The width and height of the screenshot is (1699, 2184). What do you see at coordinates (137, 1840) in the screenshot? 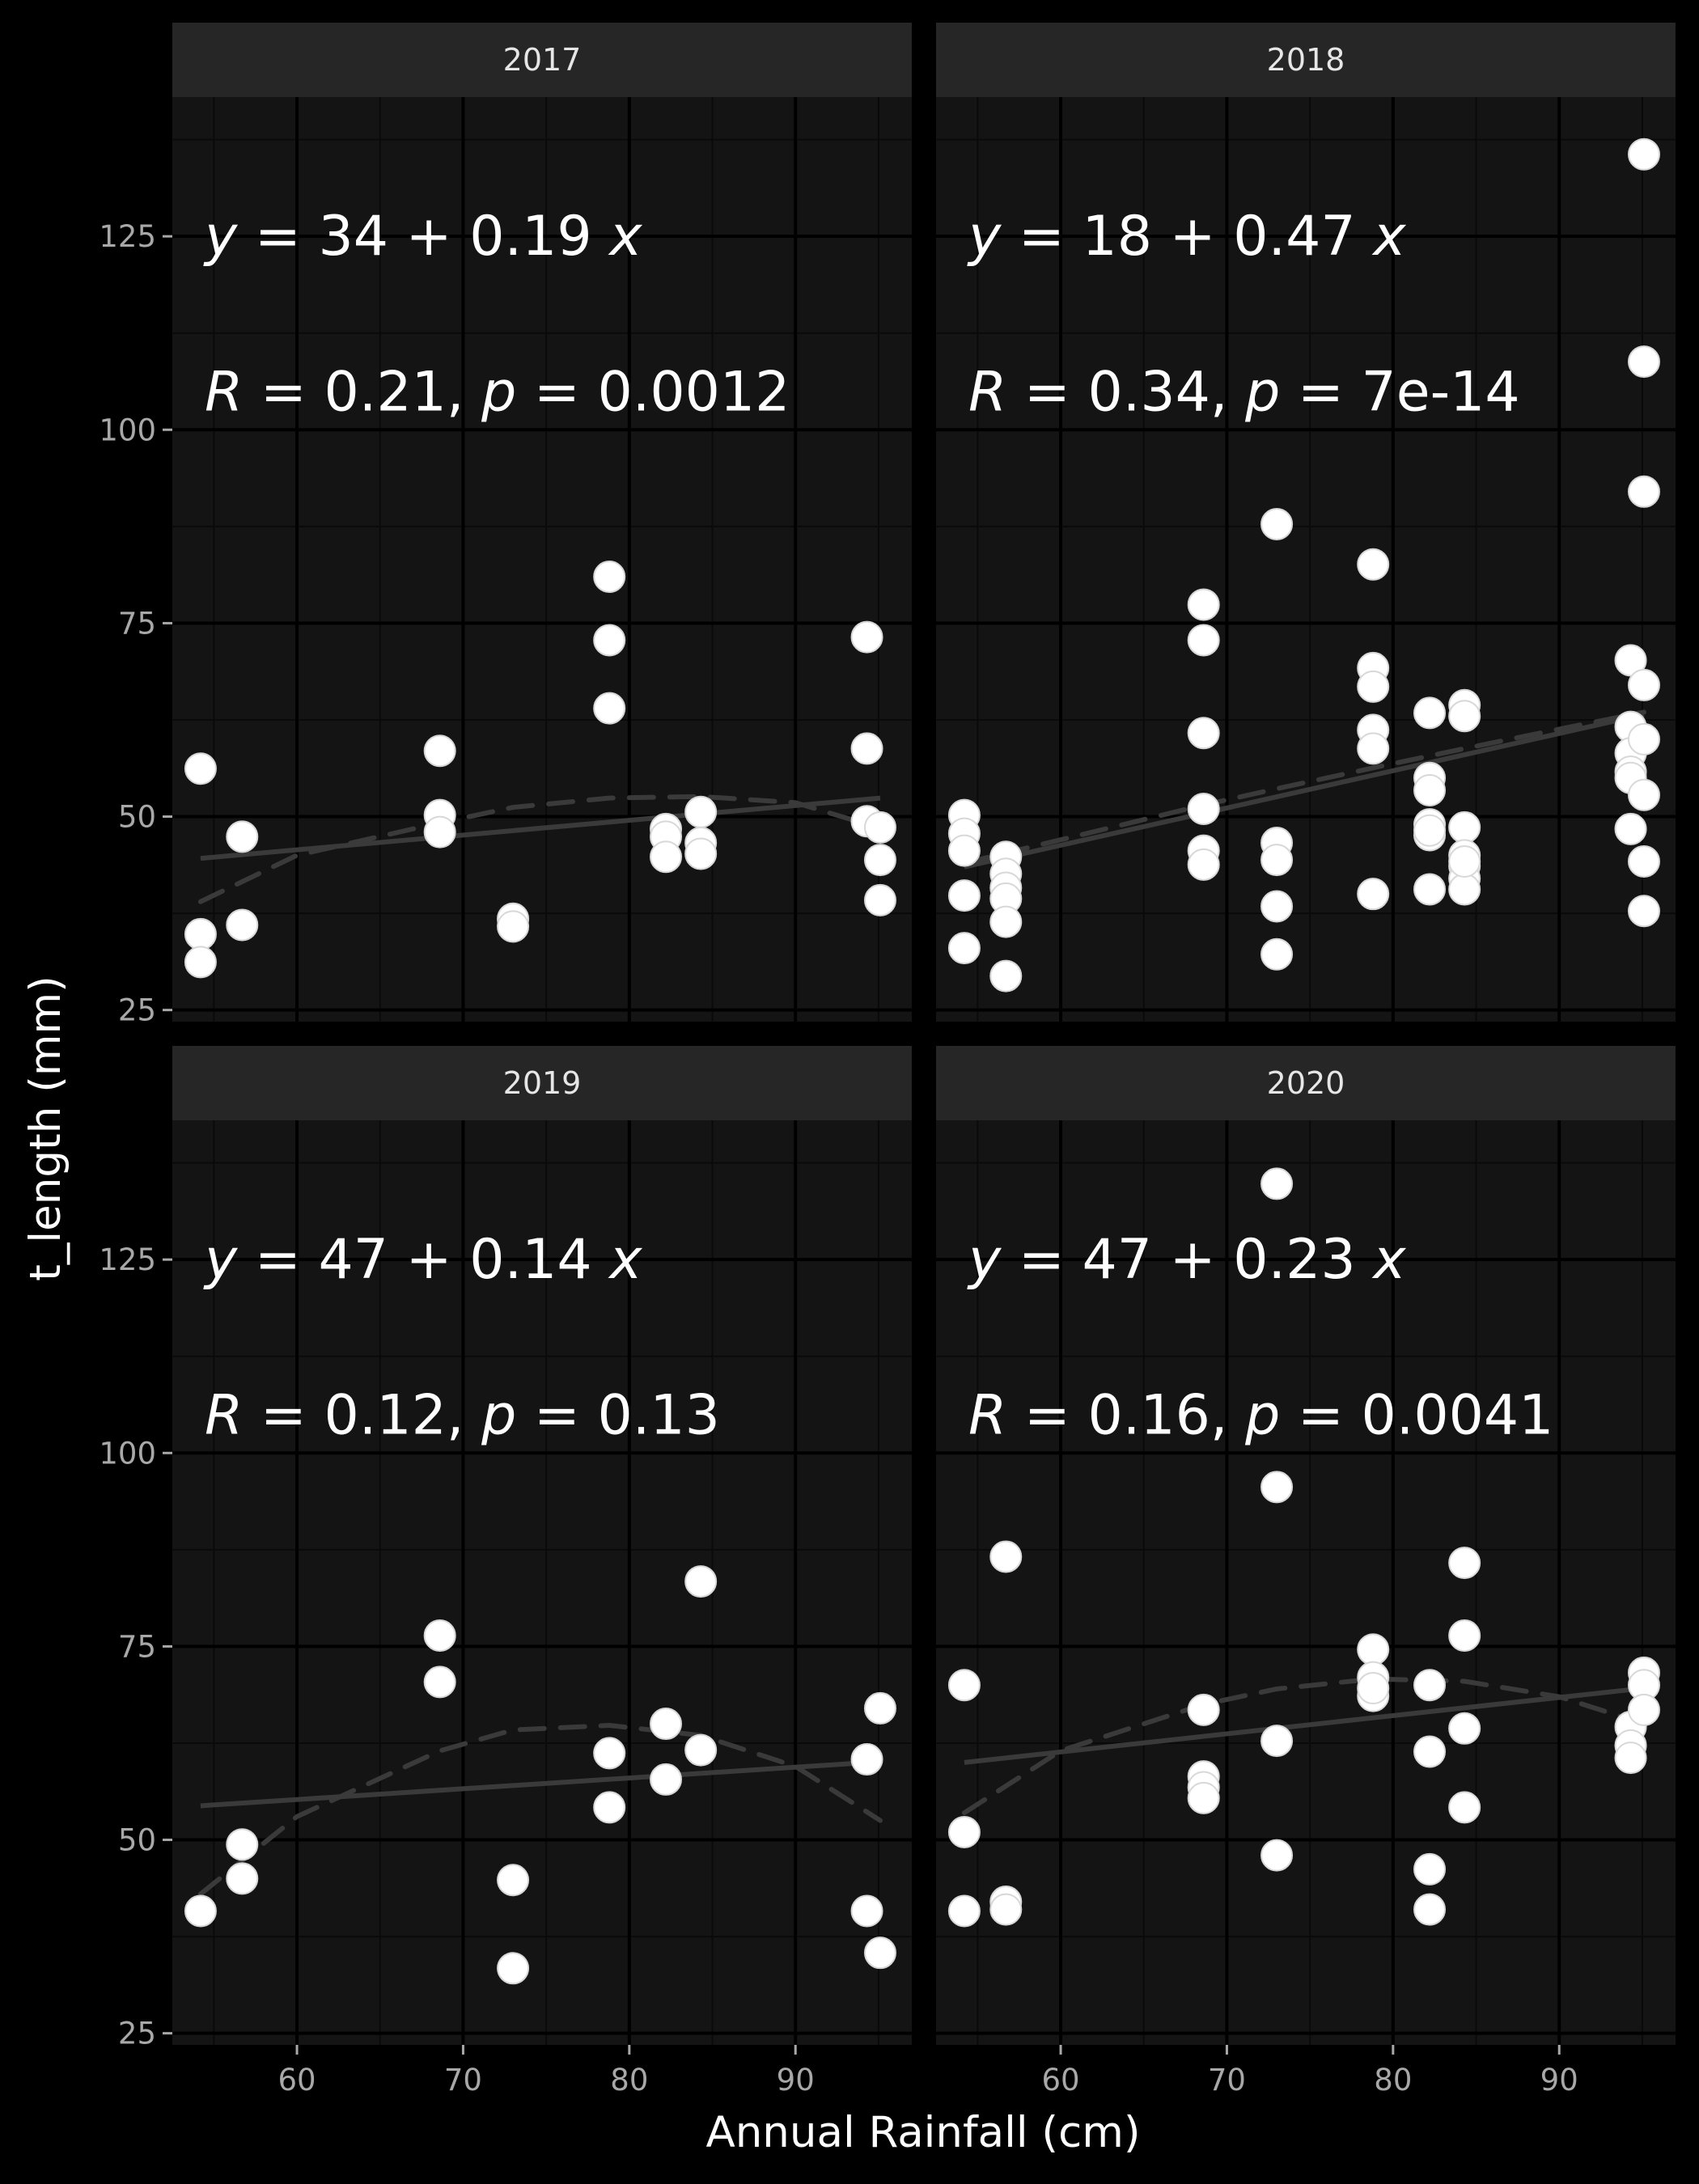
I see `y-tick-label: 50` at bounding box center [137, 1840].